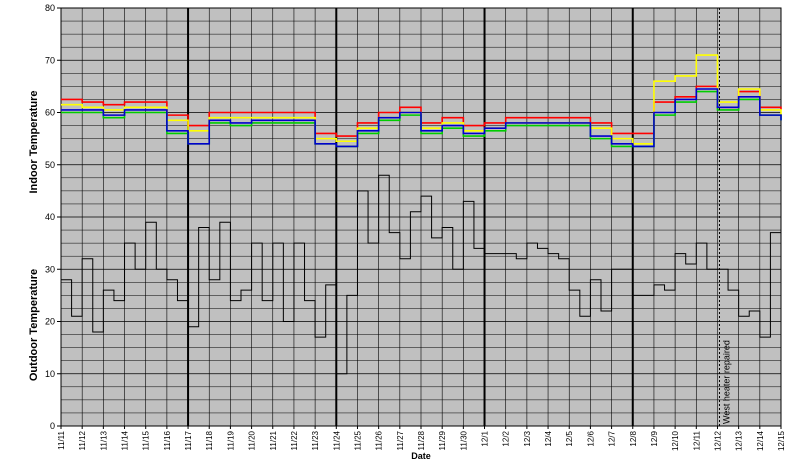  What do you see at coordinates (52, 426) in the screenshot?
I see `y-tick-label: 0` at bounding box center [52, 426].